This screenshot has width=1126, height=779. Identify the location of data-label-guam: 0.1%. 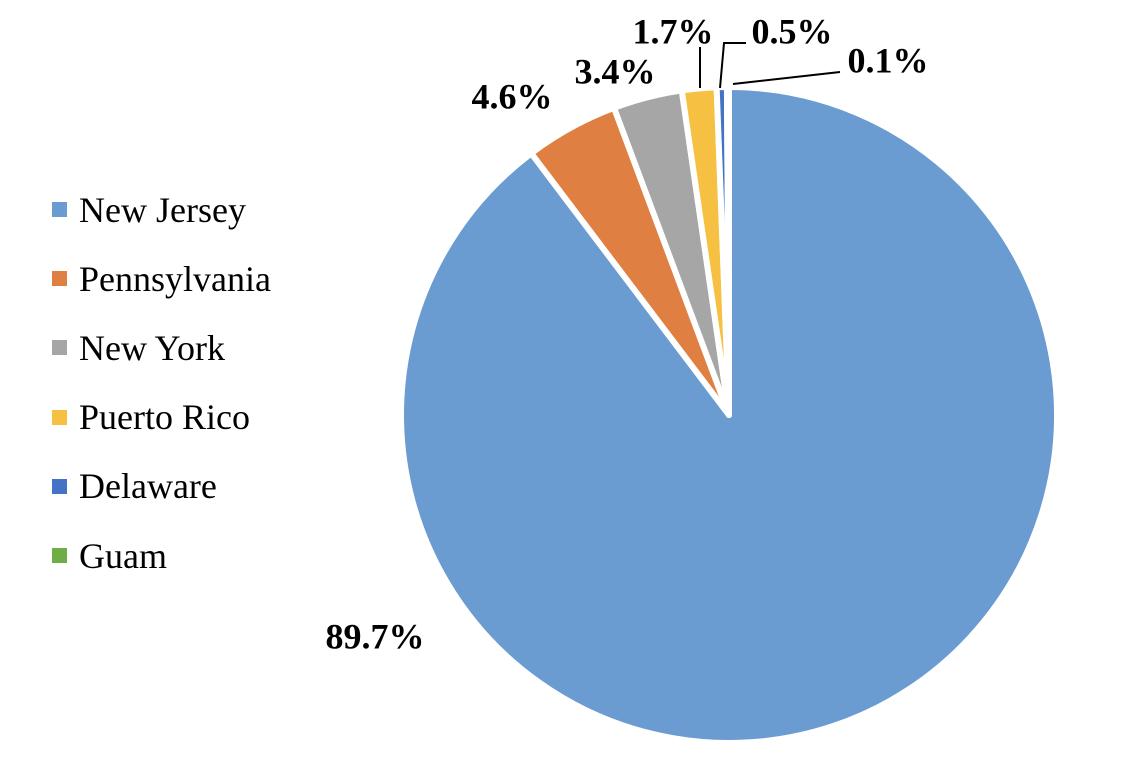
(888, 60).